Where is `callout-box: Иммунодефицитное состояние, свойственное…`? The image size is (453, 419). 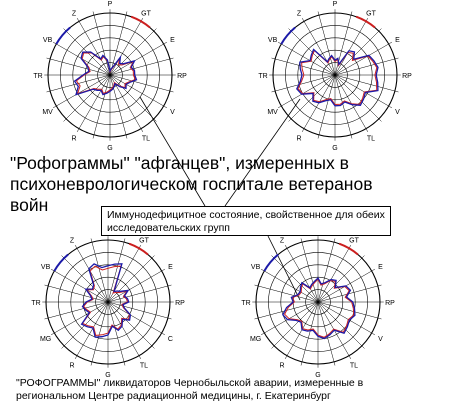
callout-box: Иммунодефицитное состояние, свойственное… is located at coordinates (246, 221).